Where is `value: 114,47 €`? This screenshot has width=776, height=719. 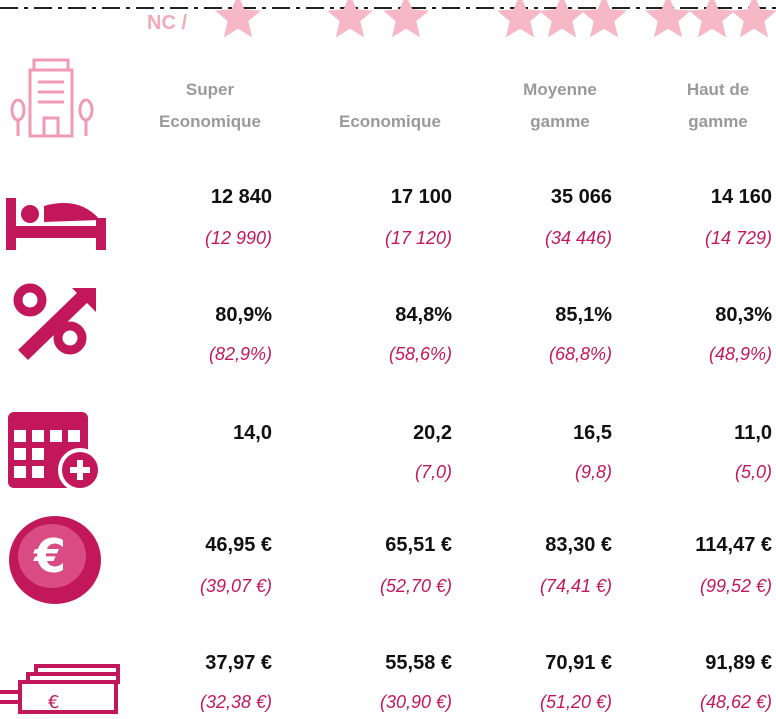
value: 114,47 € is located at coordinates (733, 545).